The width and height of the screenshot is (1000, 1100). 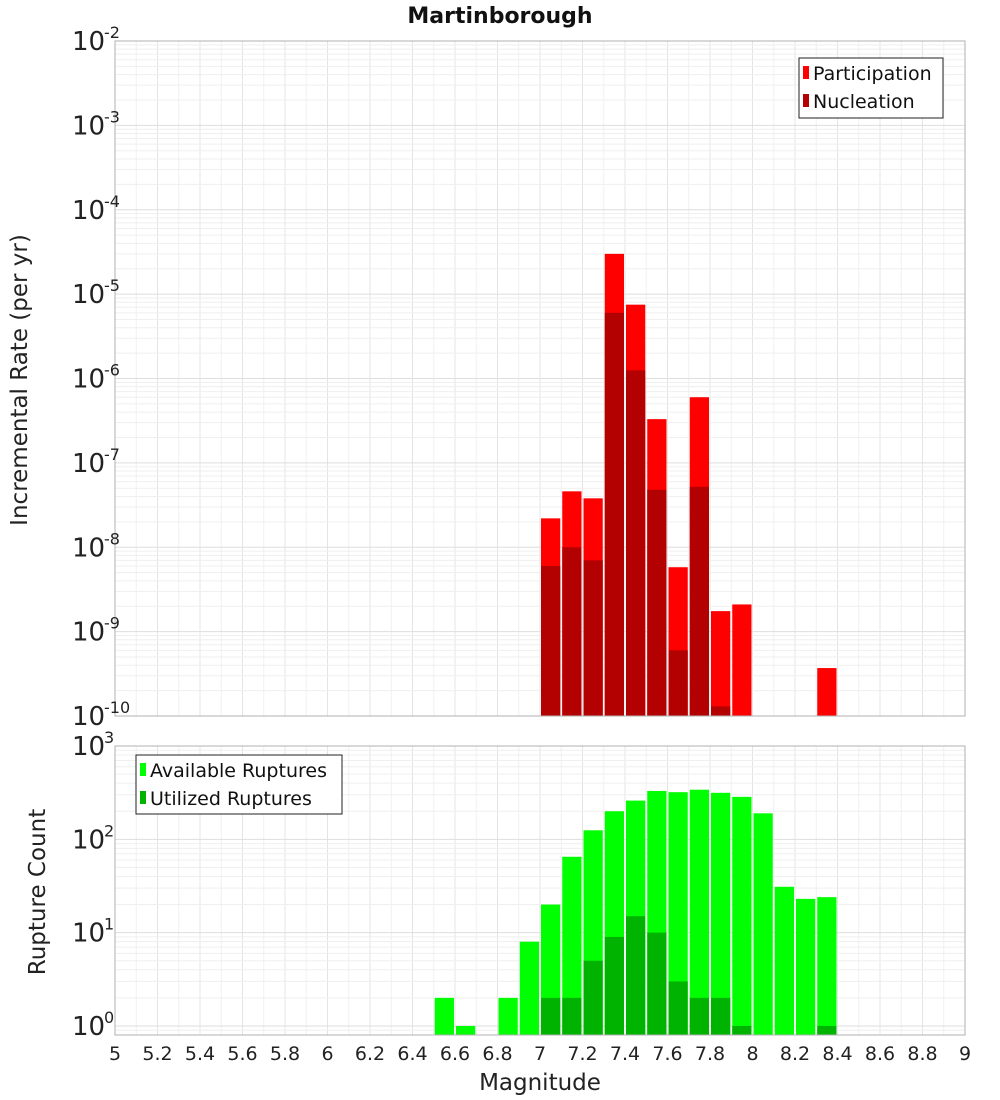 What do you see at coordinates (157, 1054) in the screenshot?
I see `x-tick-label: 5.2` at bounding box center [157, 1054].